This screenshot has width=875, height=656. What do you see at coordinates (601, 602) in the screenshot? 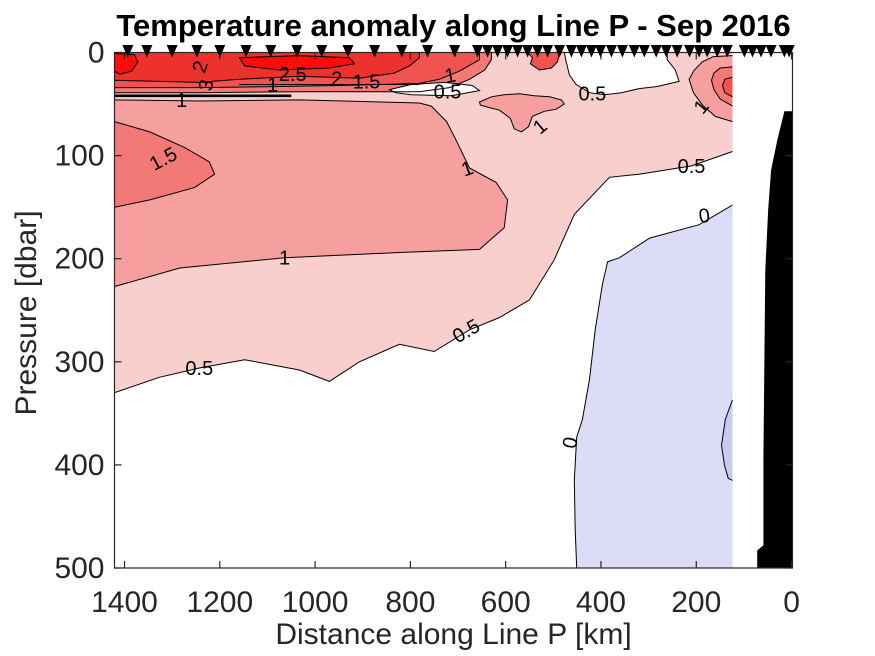
I see `x-tick-label: 400` at bounding box center [601, 602].